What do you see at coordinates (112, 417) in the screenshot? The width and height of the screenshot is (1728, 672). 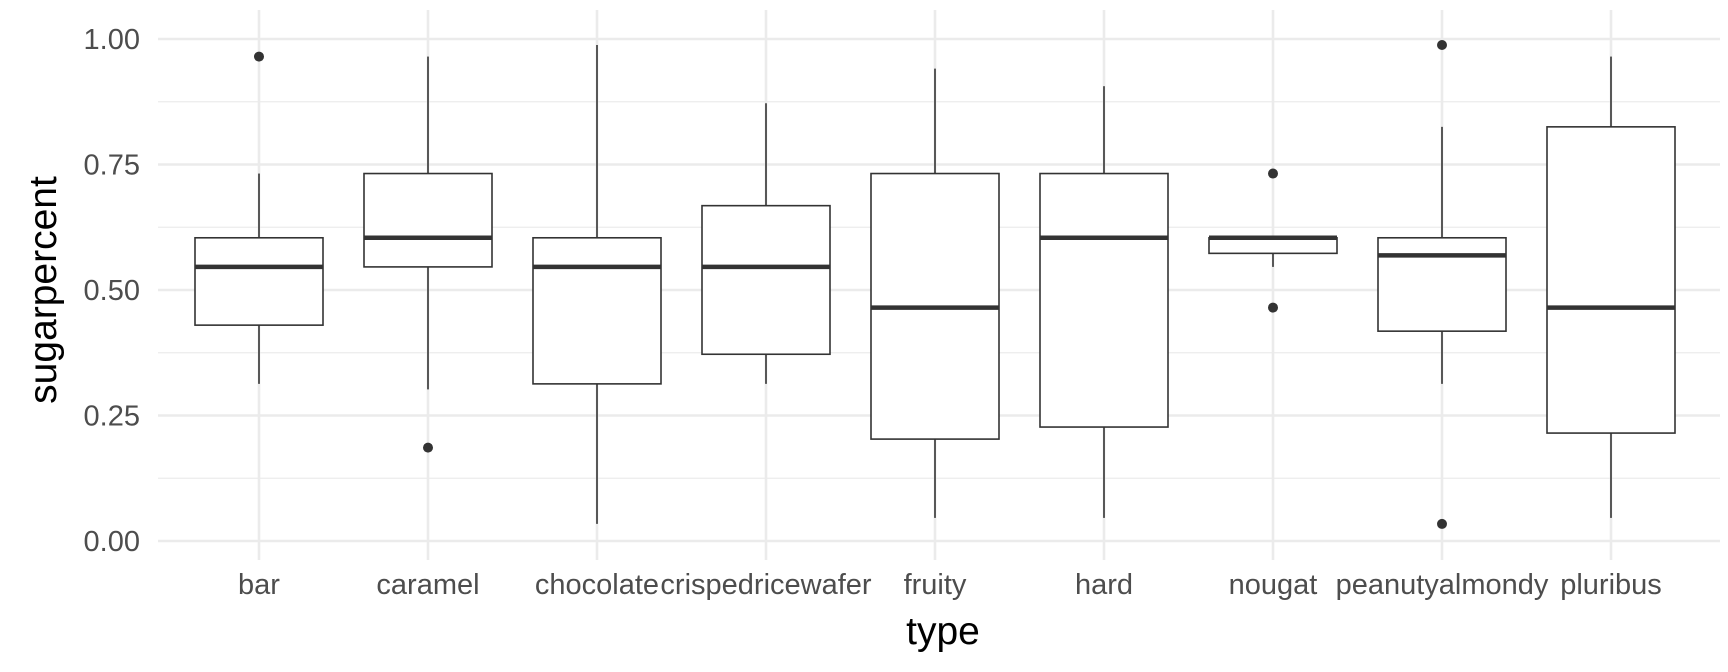 I see `y-tick-label: 0.25` at bounding box center [112, 417].